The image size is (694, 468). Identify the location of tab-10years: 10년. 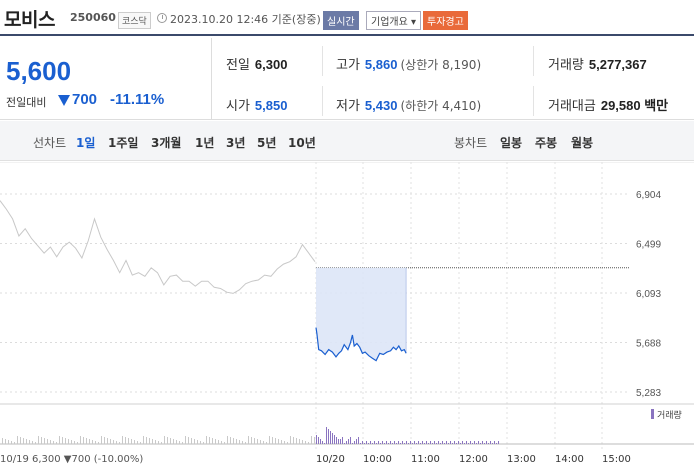
(302, 143).